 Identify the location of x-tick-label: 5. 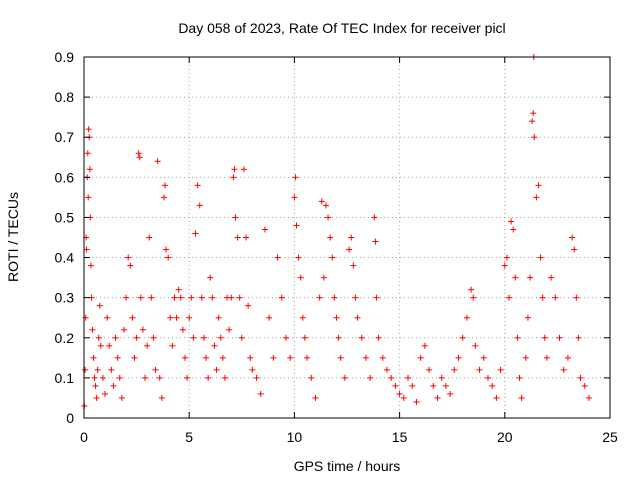
(189, 437).